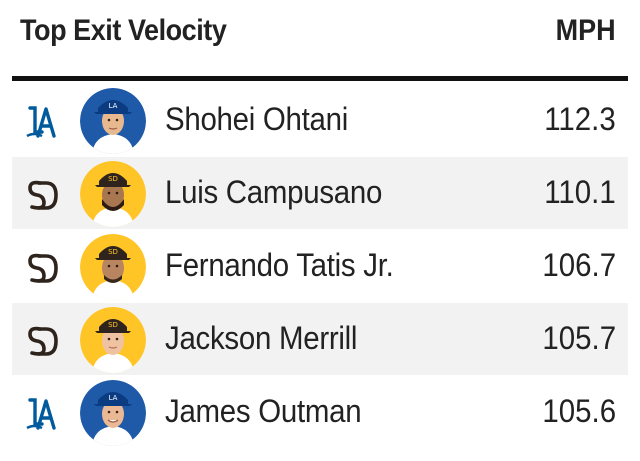 This screenshot has width=640, height=461. Describe the element at coordinates (257, 119) in the screenshot. I see `player-name: Shohei Ohtani` at that location.